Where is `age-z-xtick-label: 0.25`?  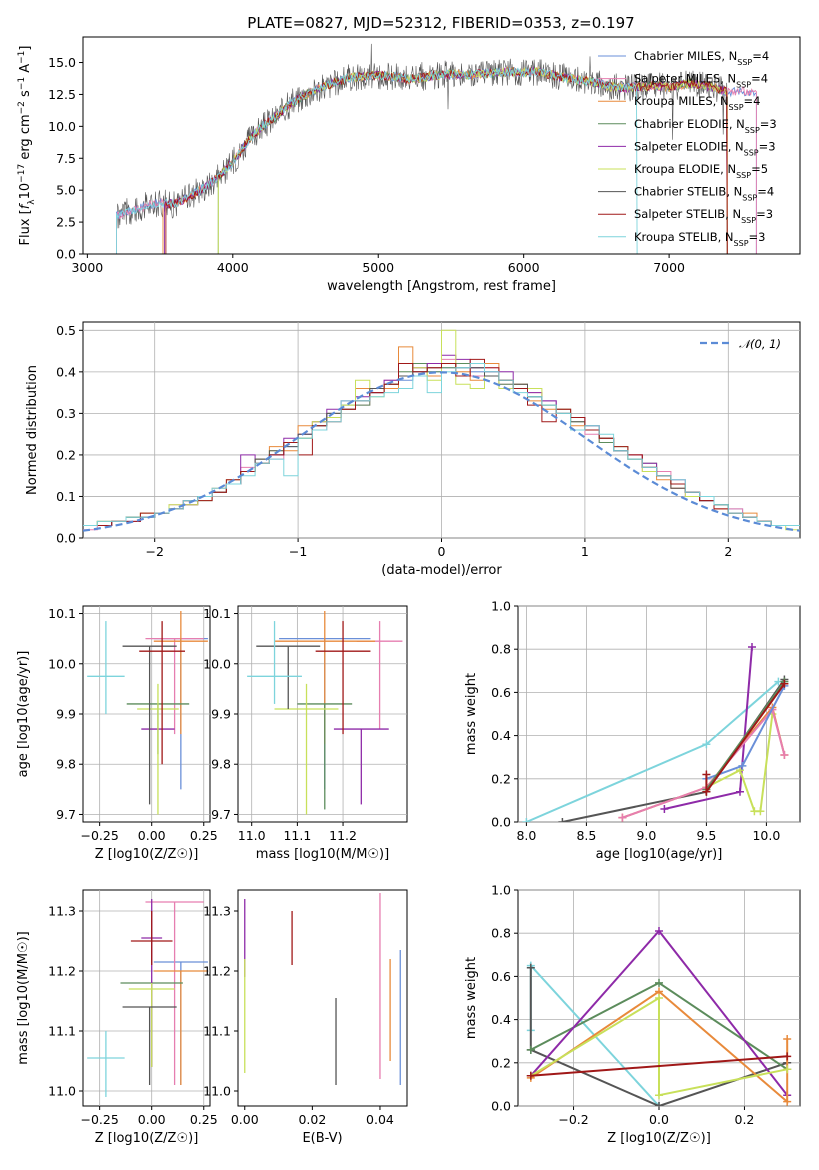
age-z-xtick-label: 0.25 is located at coordinates (204, 835).